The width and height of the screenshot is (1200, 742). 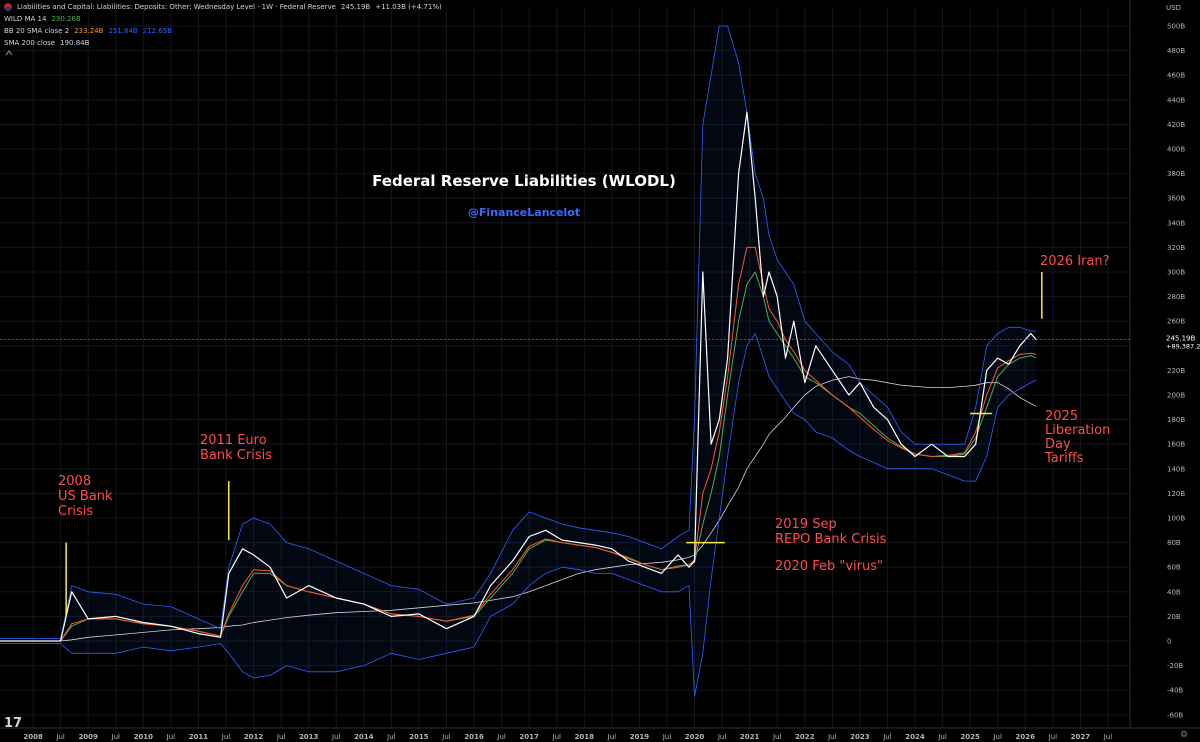 I want to click on time-tick-label: 2011, so click(x=199, y=737).